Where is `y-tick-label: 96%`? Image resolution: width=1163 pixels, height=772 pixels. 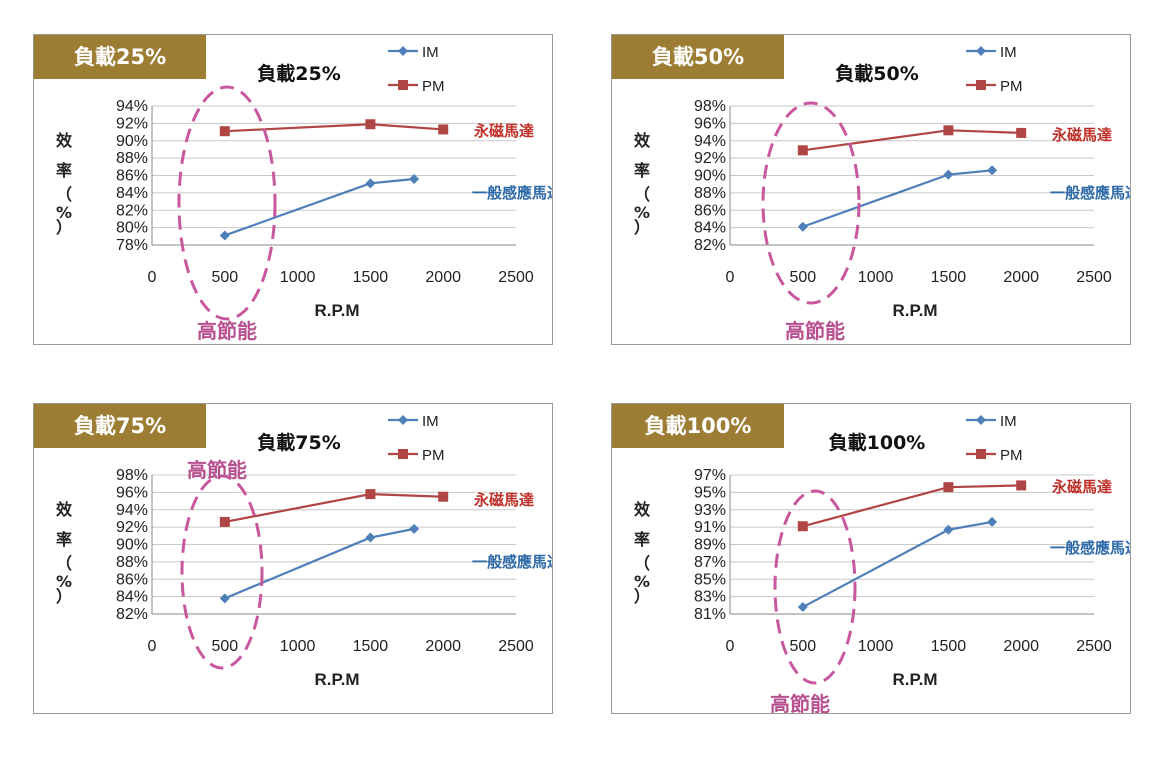 y-tick-label: 96% is located at coordinates (710, 123).